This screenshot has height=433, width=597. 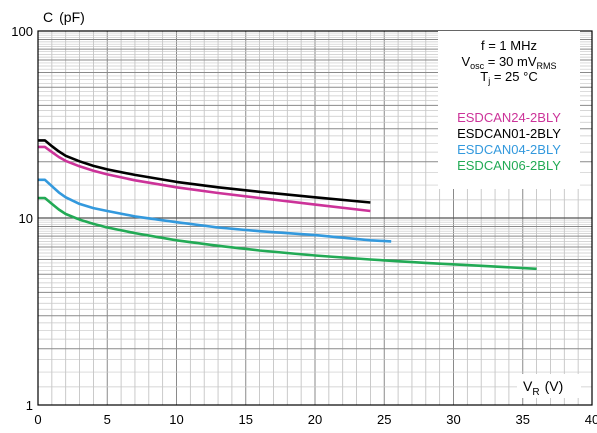 What do you see at coordinates (508, 62) in the screenshot?
I see `condition-oscillation: Vosc = 30 mVRMS` at bounding box center [508, 62].